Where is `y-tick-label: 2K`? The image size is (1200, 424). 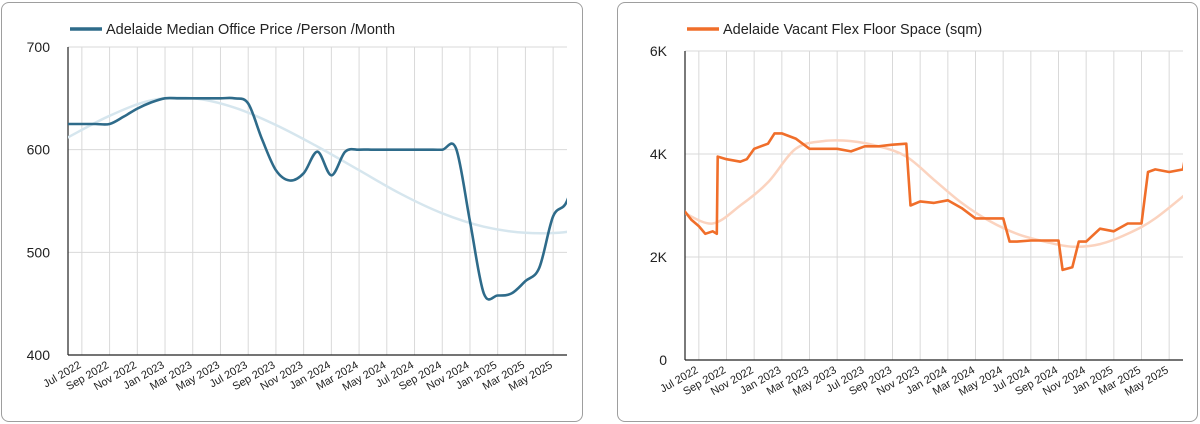 y-tick-label: 2K is located at coordinates (659, 257).